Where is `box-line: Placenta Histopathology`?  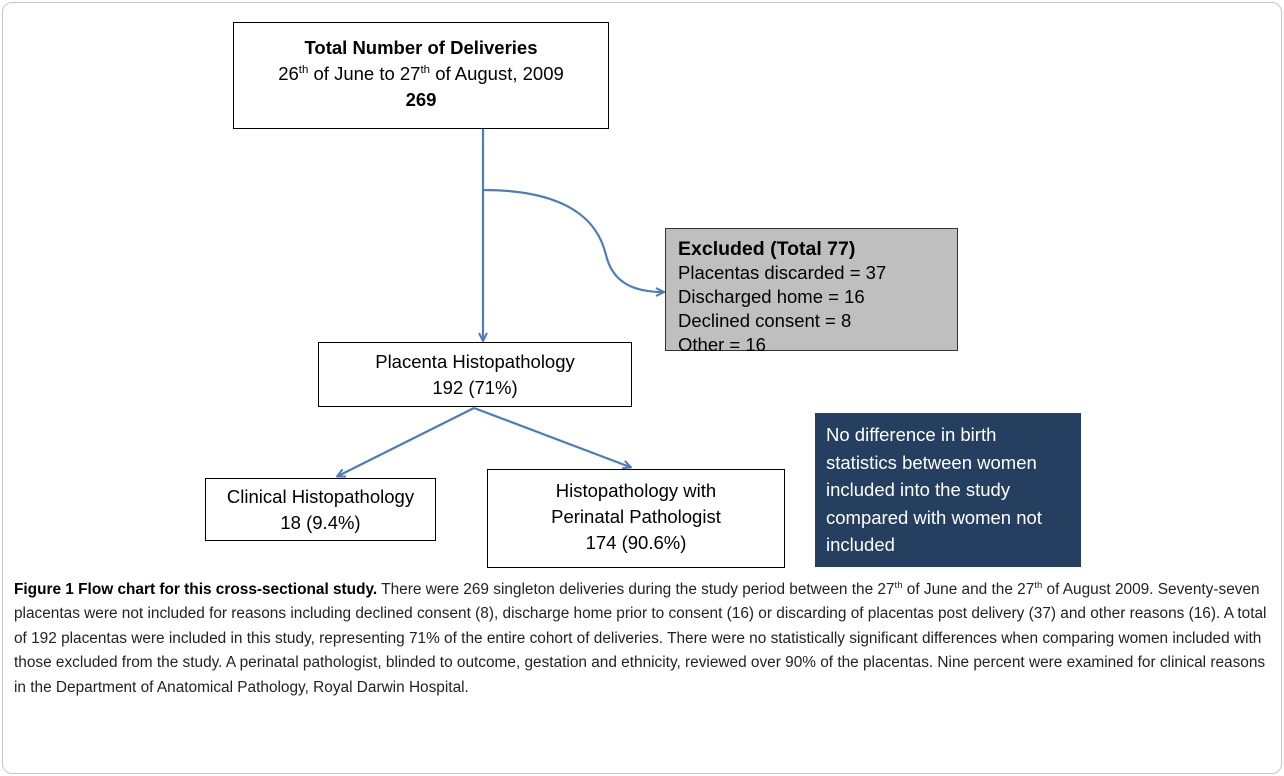
box-line: Placenta Histopathology is located at coordinates (475, 361).